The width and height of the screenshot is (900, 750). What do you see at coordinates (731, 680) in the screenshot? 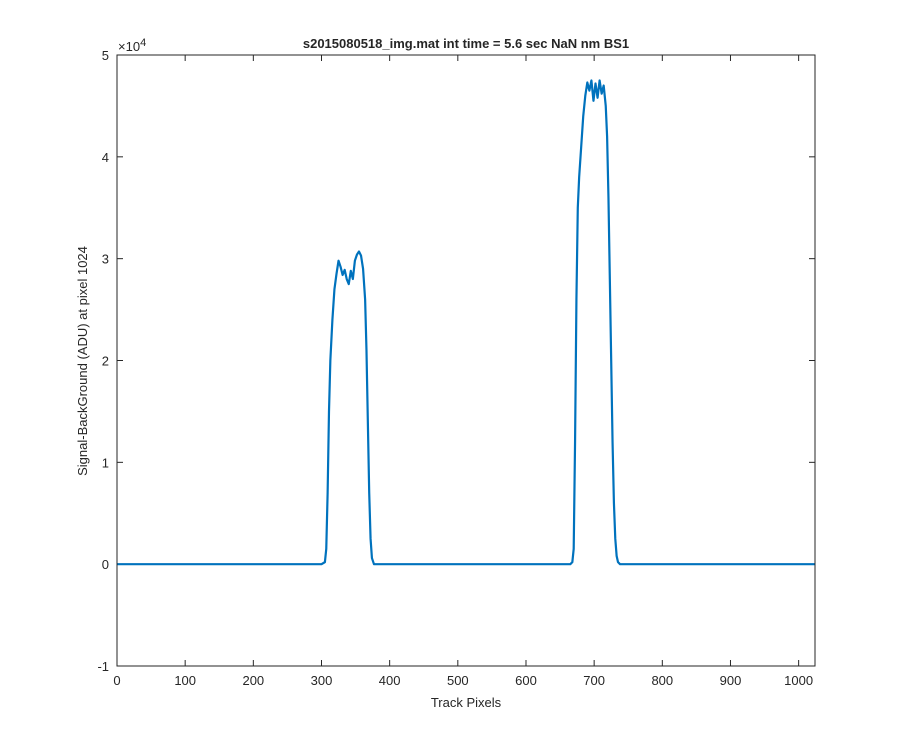
I see `x-tick-label: 900` at bounding box center [731, 680].